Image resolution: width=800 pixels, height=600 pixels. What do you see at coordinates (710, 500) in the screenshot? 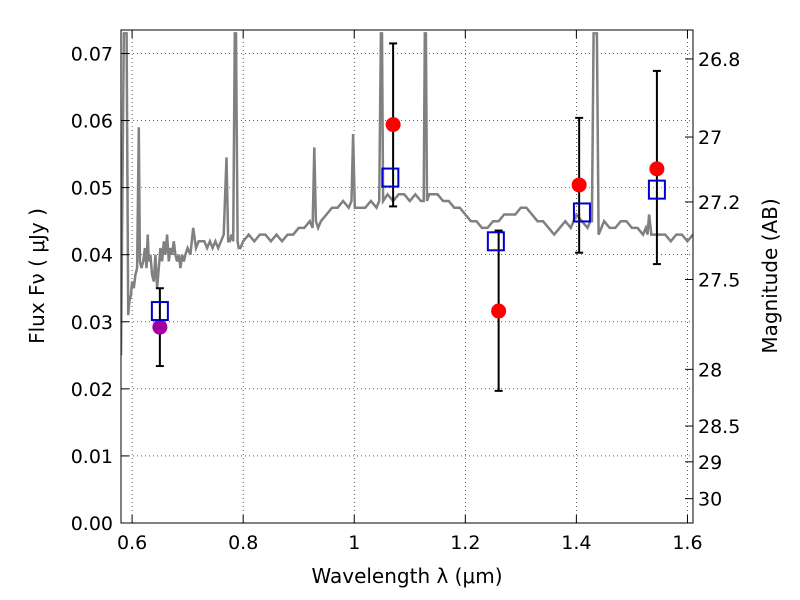
I see `right-tick-label: 30` at bounding box center [710, 500].